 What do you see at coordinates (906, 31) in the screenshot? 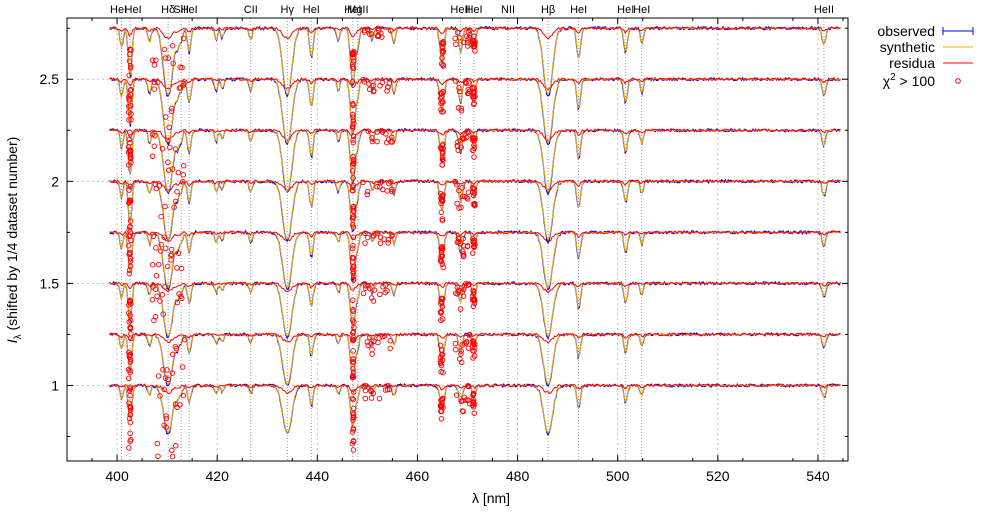
I see `legend-observed-label: observed` at bounding box center [906, 31].